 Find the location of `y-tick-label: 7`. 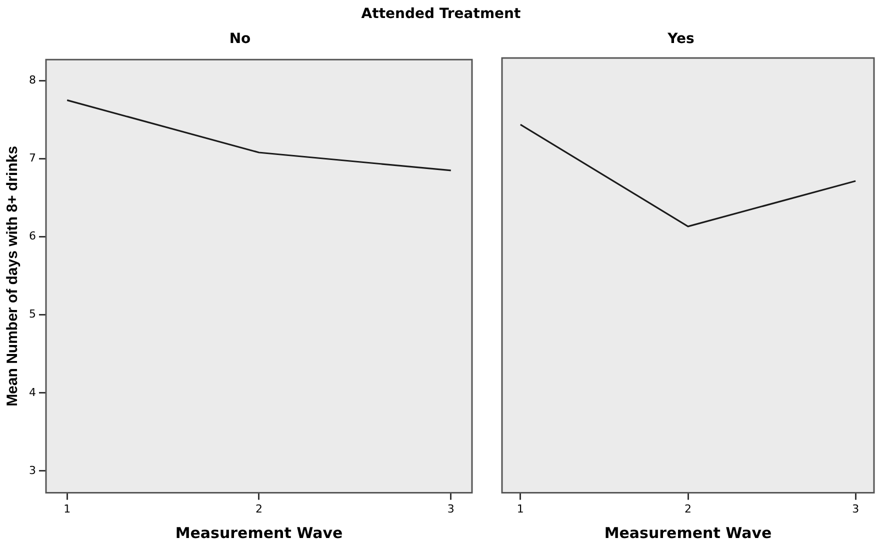

y-tick-label: 7 is located at coordinates (32, 158).